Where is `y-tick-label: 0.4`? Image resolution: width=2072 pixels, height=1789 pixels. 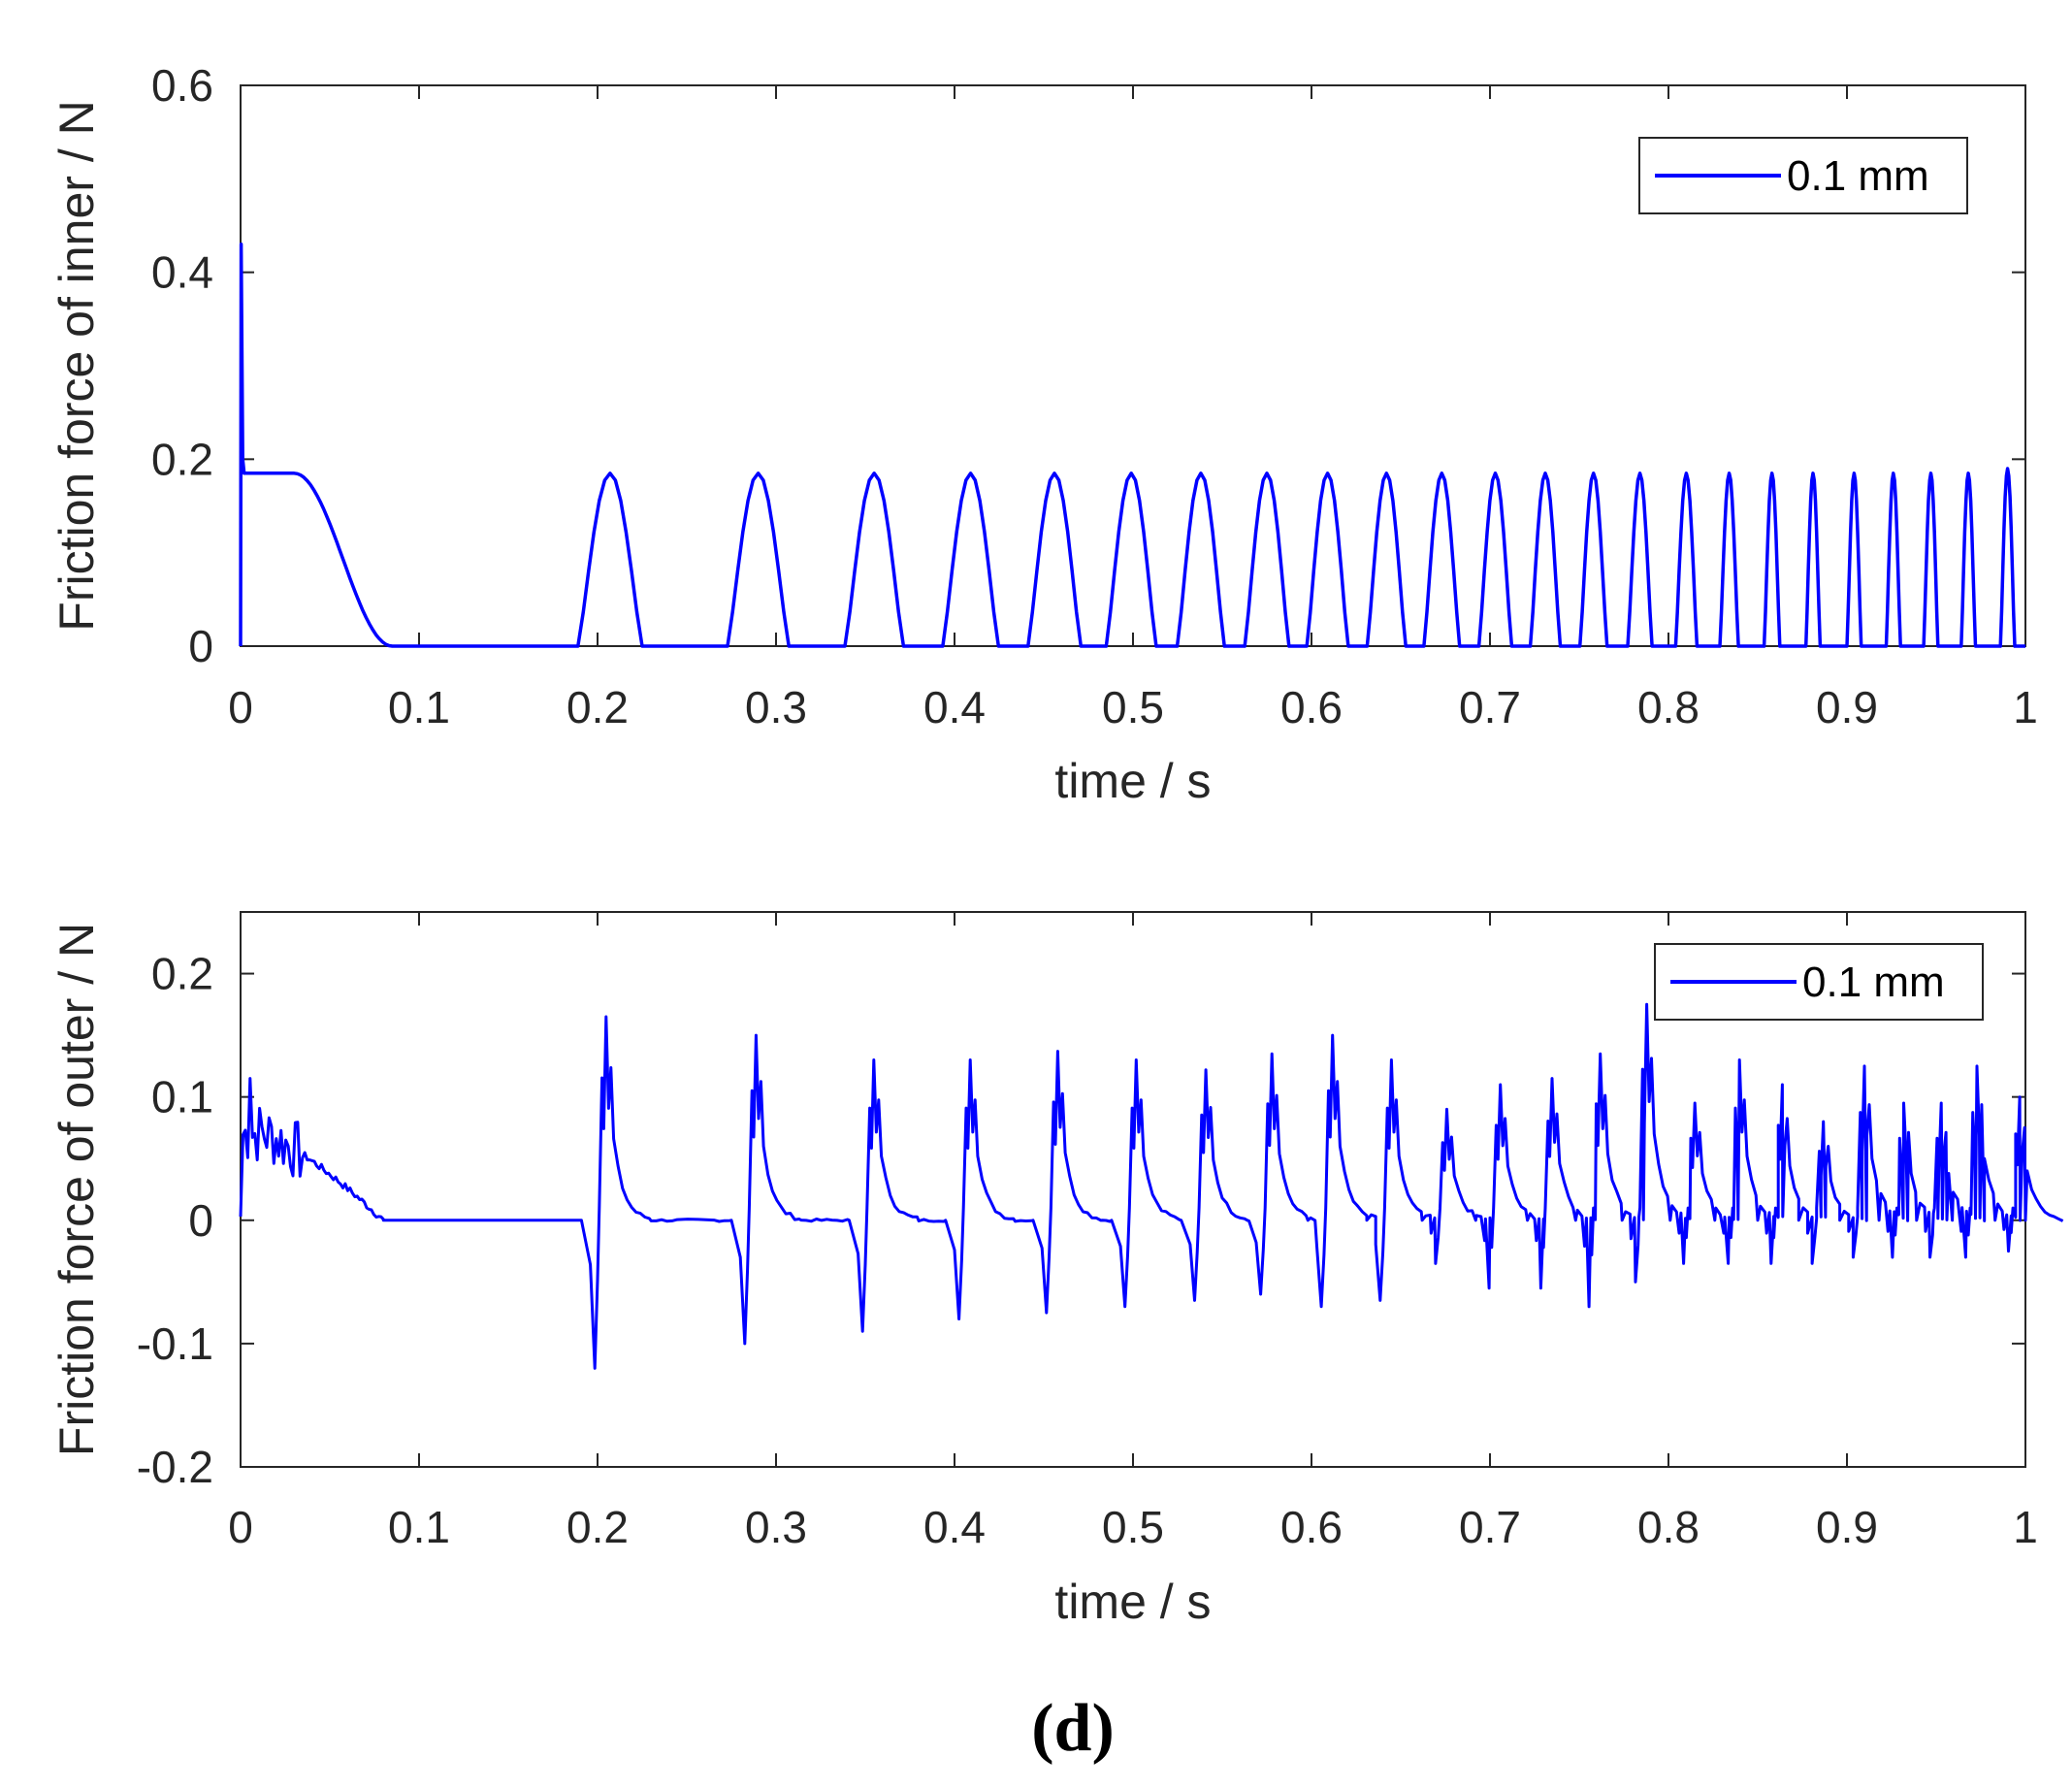 y-tick-label: 0.4 is located at coordinates (182, 272).